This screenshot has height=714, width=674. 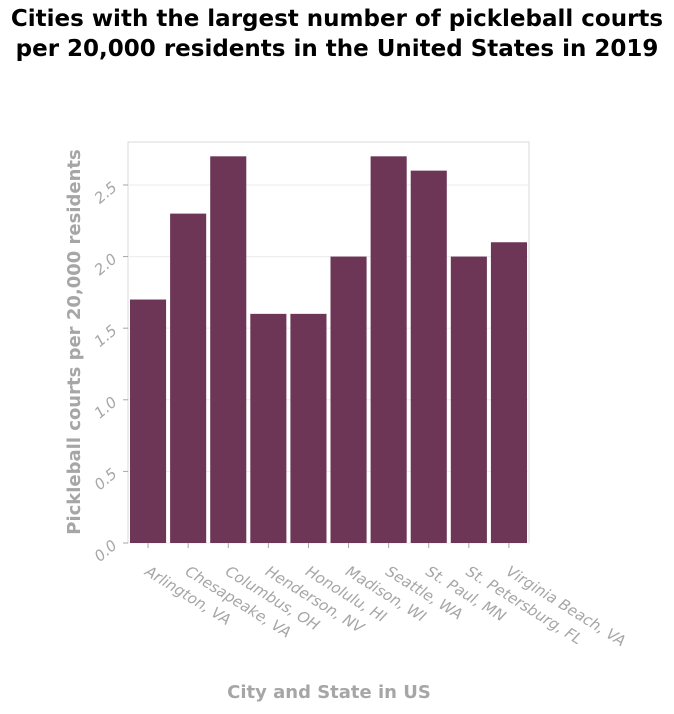 I want to click on y-tick-label: 0.5, so click(x=106, y=479).